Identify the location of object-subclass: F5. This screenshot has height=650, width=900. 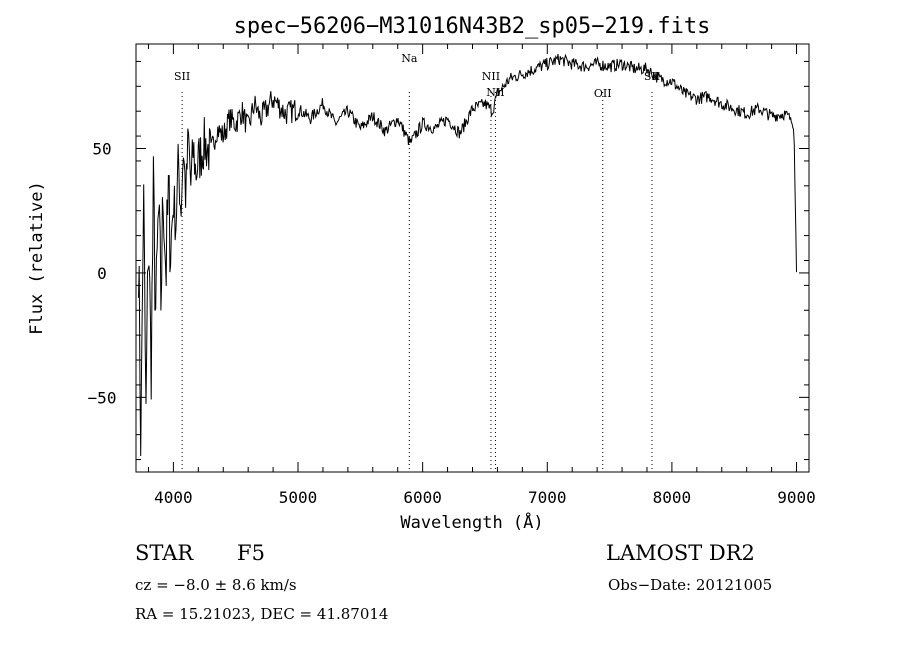
(251, 553).